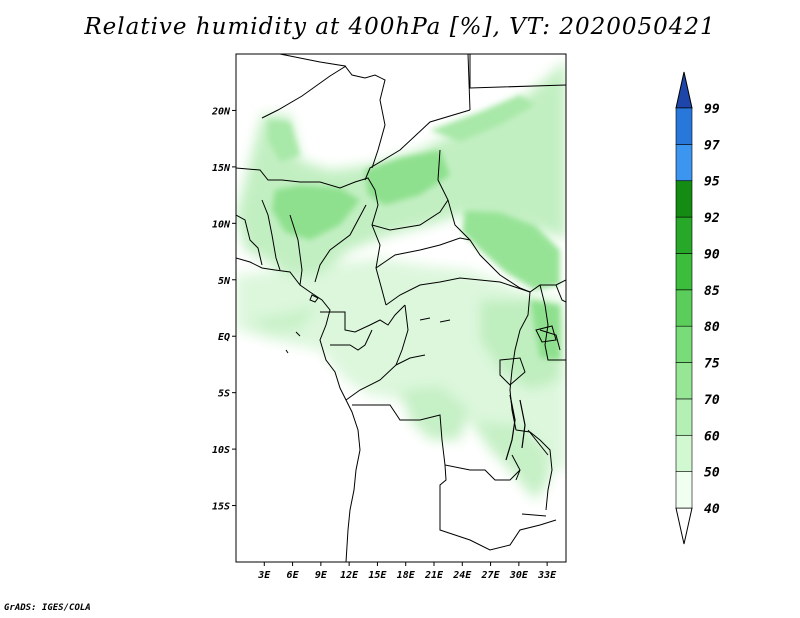  What do you see at coordinates (321, 575) in the screenshot?
I see `x-tick-label: 9E` at bounding box center [321, 575].